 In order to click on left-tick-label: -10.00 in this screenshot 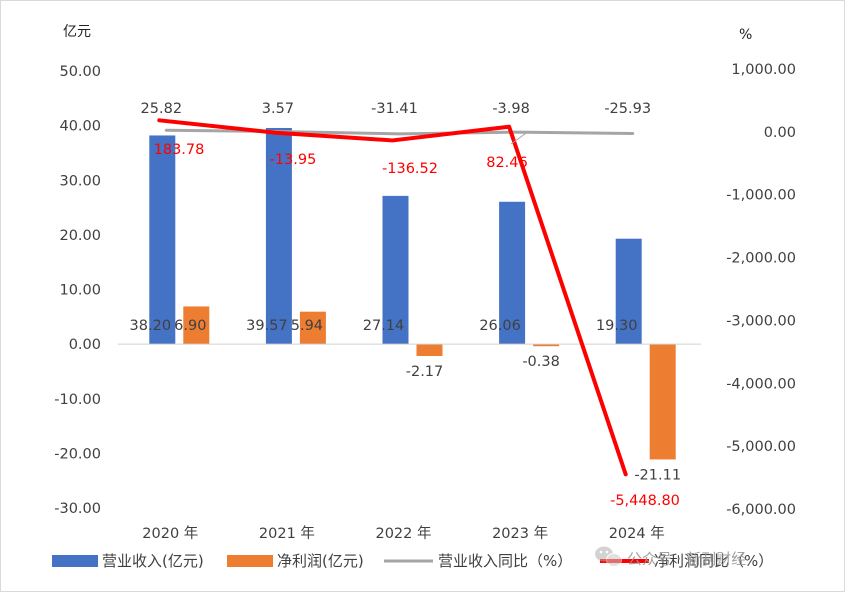, I will do `click(77, 400)`.